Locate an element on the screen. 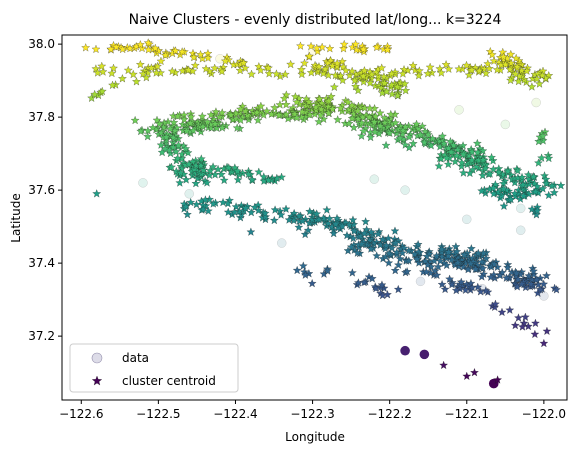  x-tick-label: −122.2 is located at coordinates (389, 414).